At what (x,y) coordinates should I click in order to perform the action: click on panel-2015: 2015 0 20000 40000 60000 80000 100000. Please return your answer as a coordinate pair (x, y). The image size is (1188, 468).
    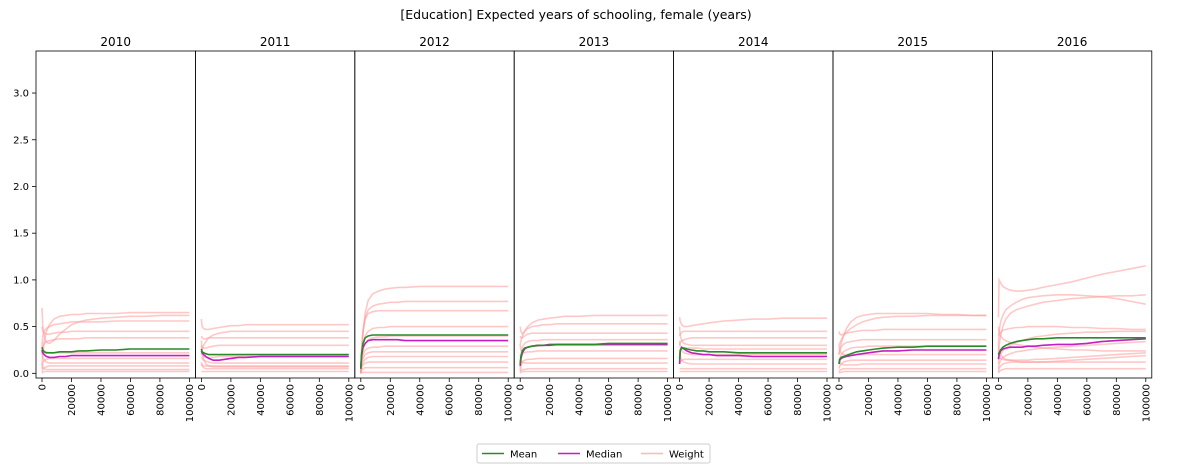
    Looking at the image, I should click on (912, 228).